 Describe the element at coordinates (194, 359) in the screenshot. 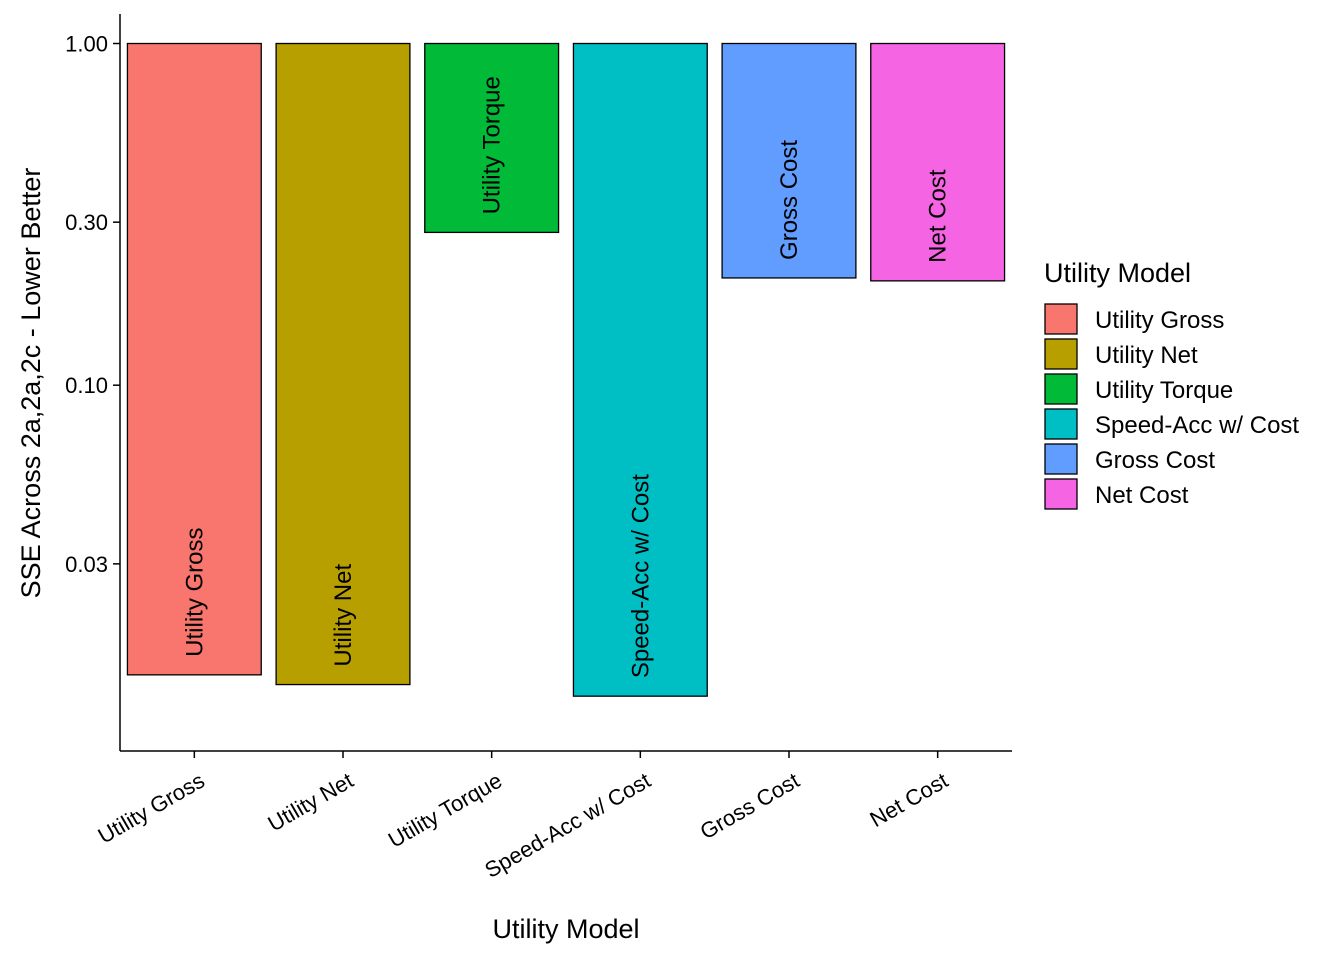

I see `bar-utility-gross` at that location.